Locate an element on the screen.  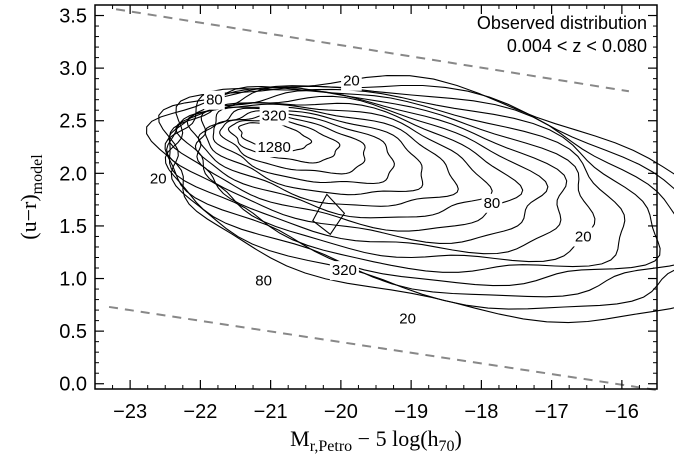
x-tick-label: −18 is located at coordinates (481, 412).